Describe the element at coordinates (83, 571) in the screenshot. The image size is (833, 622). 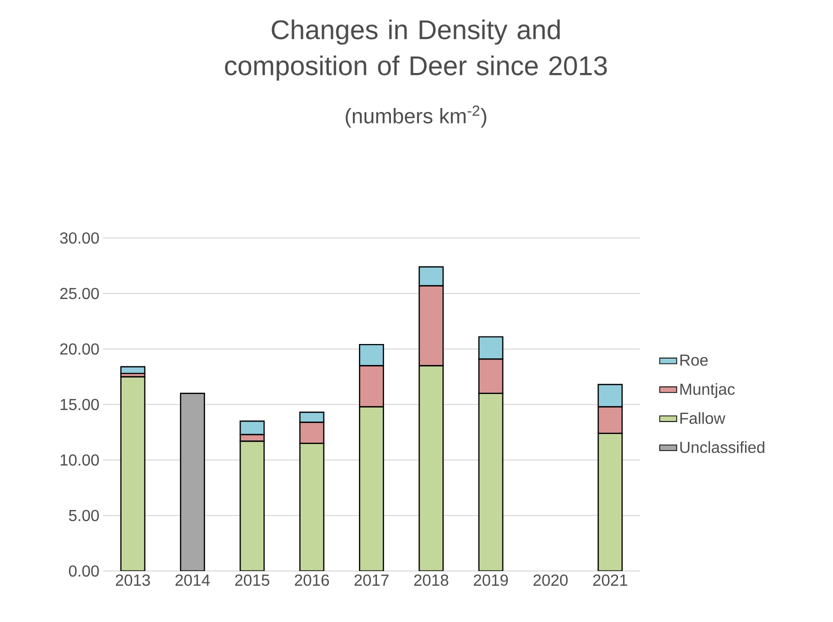
I see `y-tick-label: 0.00` at that location.